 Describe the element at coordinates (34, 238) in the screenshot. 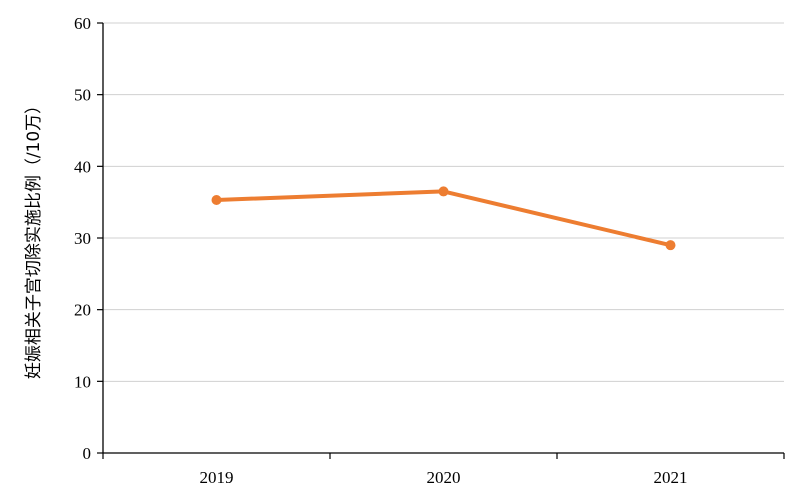

I see `y-axis-title: 妊娠相关子宫切除实施比例（/10万）` at that location.